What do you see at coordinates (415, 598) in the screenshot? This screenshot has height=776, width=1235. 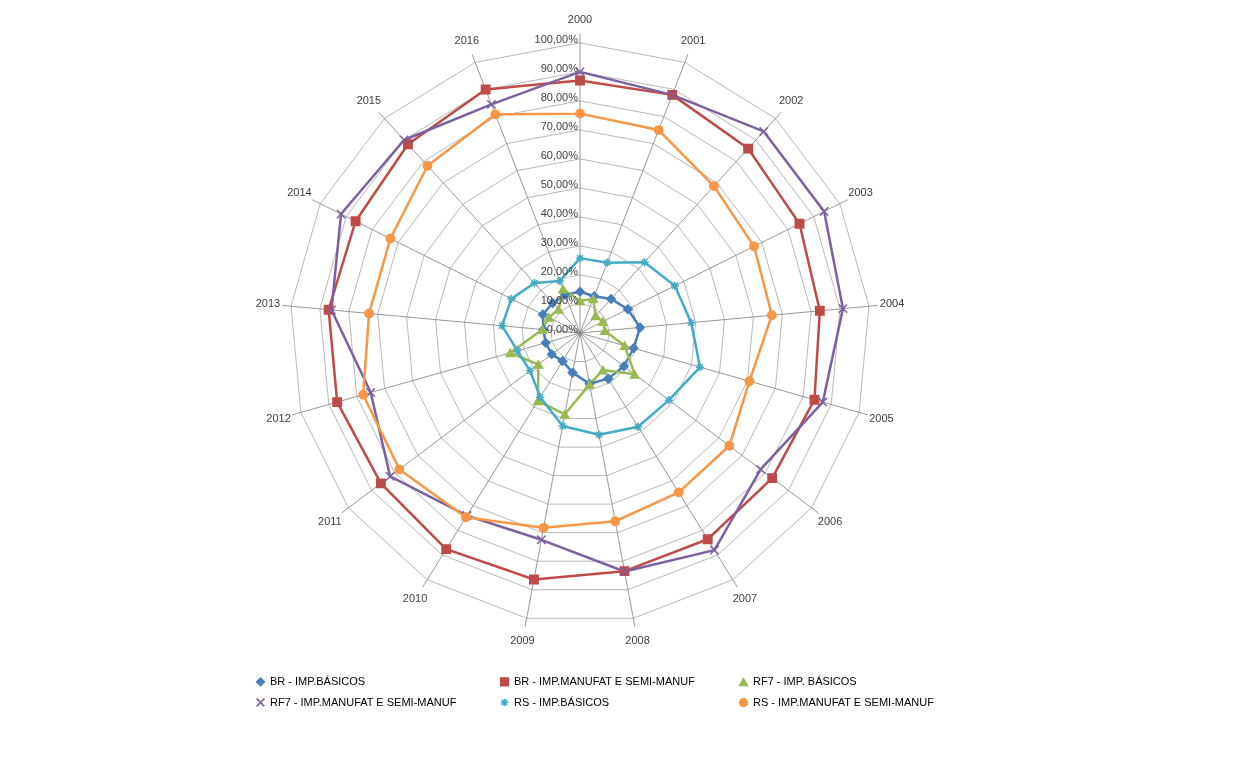 I see `spoke-label: 2010` at bounding box center [415, 598].